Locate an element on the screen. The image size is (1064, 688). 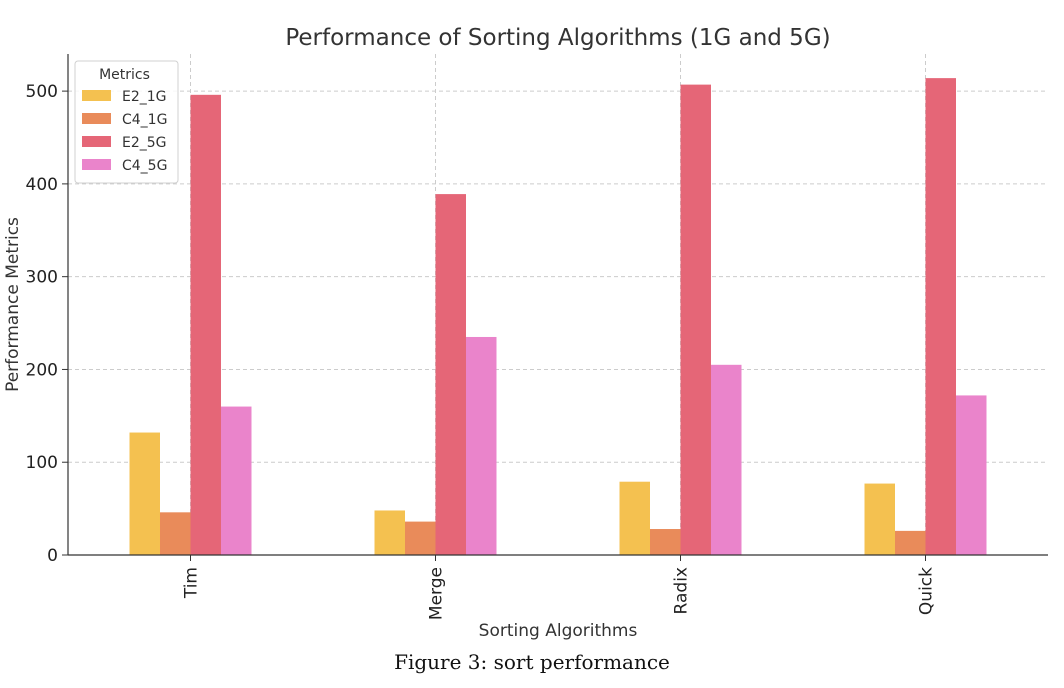
legend-label-C4_5G: C4_5G is located at coordinates (144, 166).